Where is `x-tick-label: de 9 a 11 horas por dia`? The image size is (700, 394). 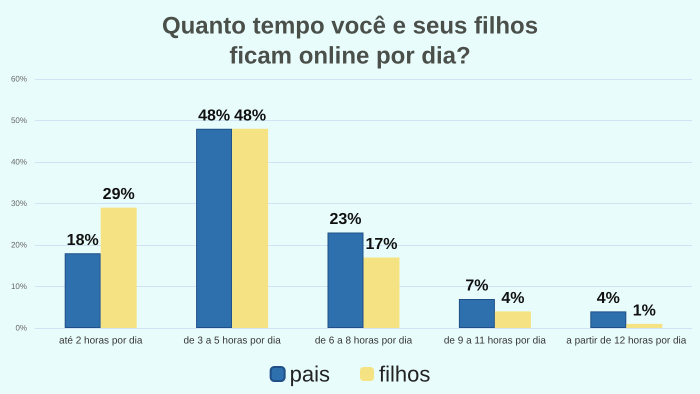 x-tick-label: de 9 a 11 horas por dia is located at coordinates (495, 341).